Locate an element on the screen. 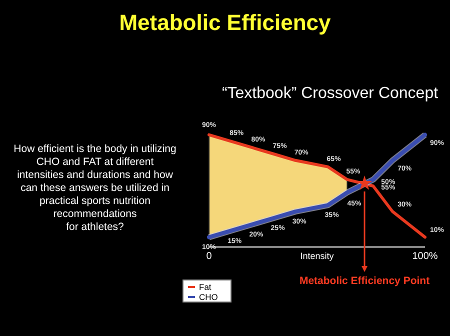 Image resolution: width=450 pixels, height=336 pixels. chart-subtitle: “Textbook” Crossover Concept is located at coordinates (330, 93).